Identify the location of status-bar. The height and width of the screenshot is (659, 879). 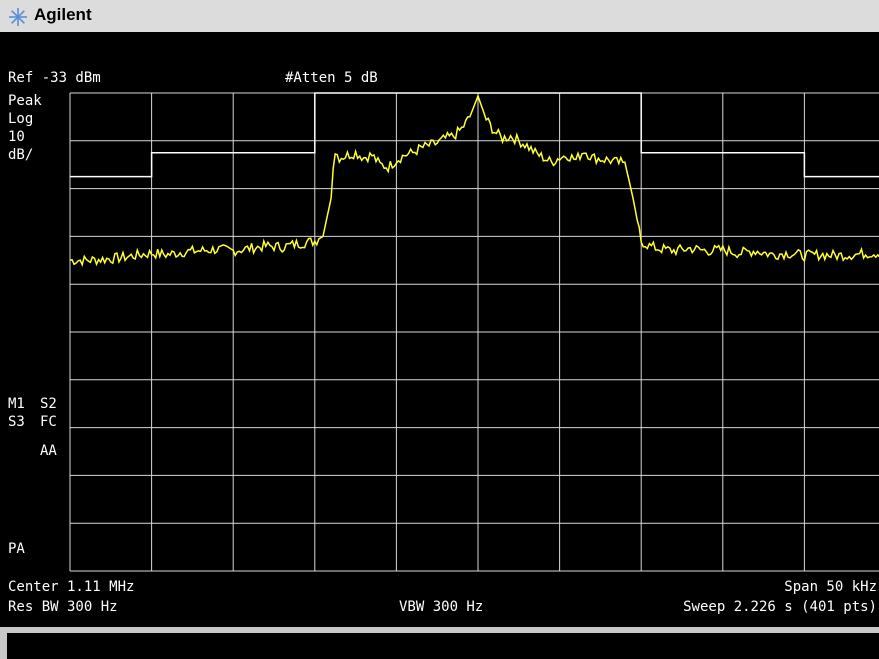
(439, 643).